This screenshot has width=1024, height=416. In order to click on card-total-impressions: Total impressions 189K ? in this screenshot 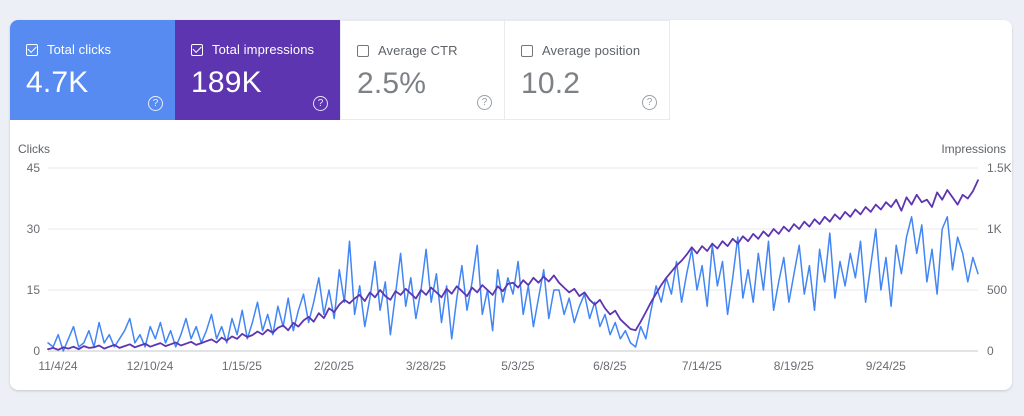, I will do `click(257, 70)`.